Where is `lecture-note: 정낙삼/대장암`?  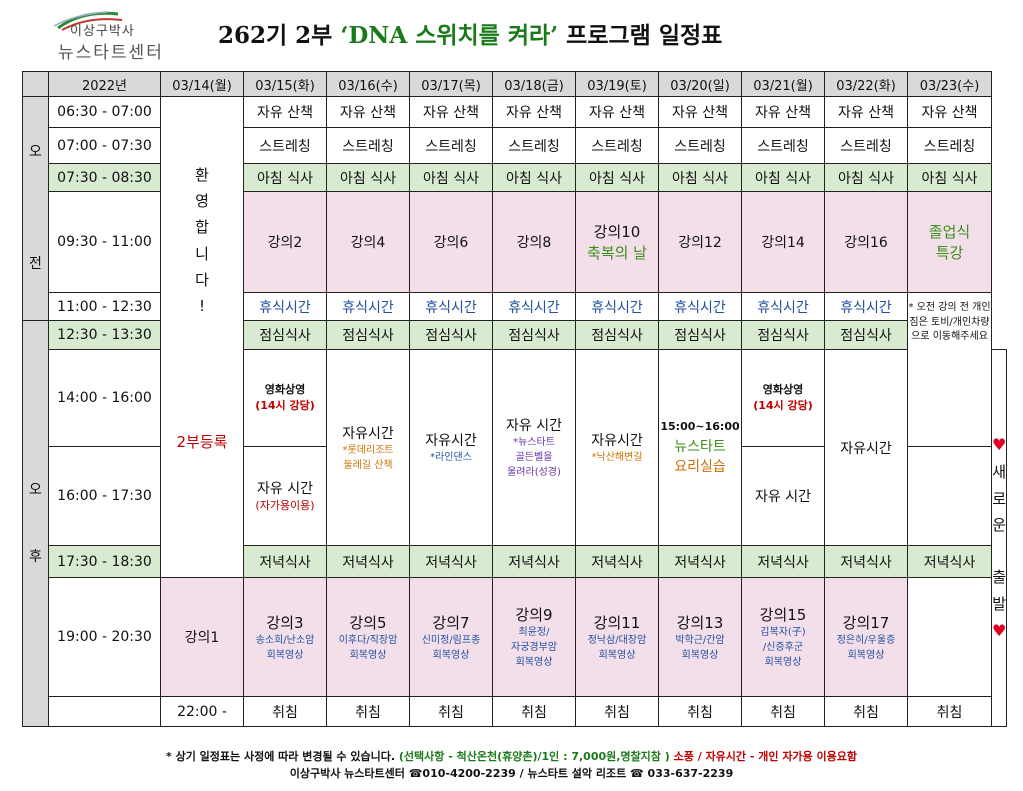 lecture-note: 정낙삼/대장암 is located at coordinates (617, 640).